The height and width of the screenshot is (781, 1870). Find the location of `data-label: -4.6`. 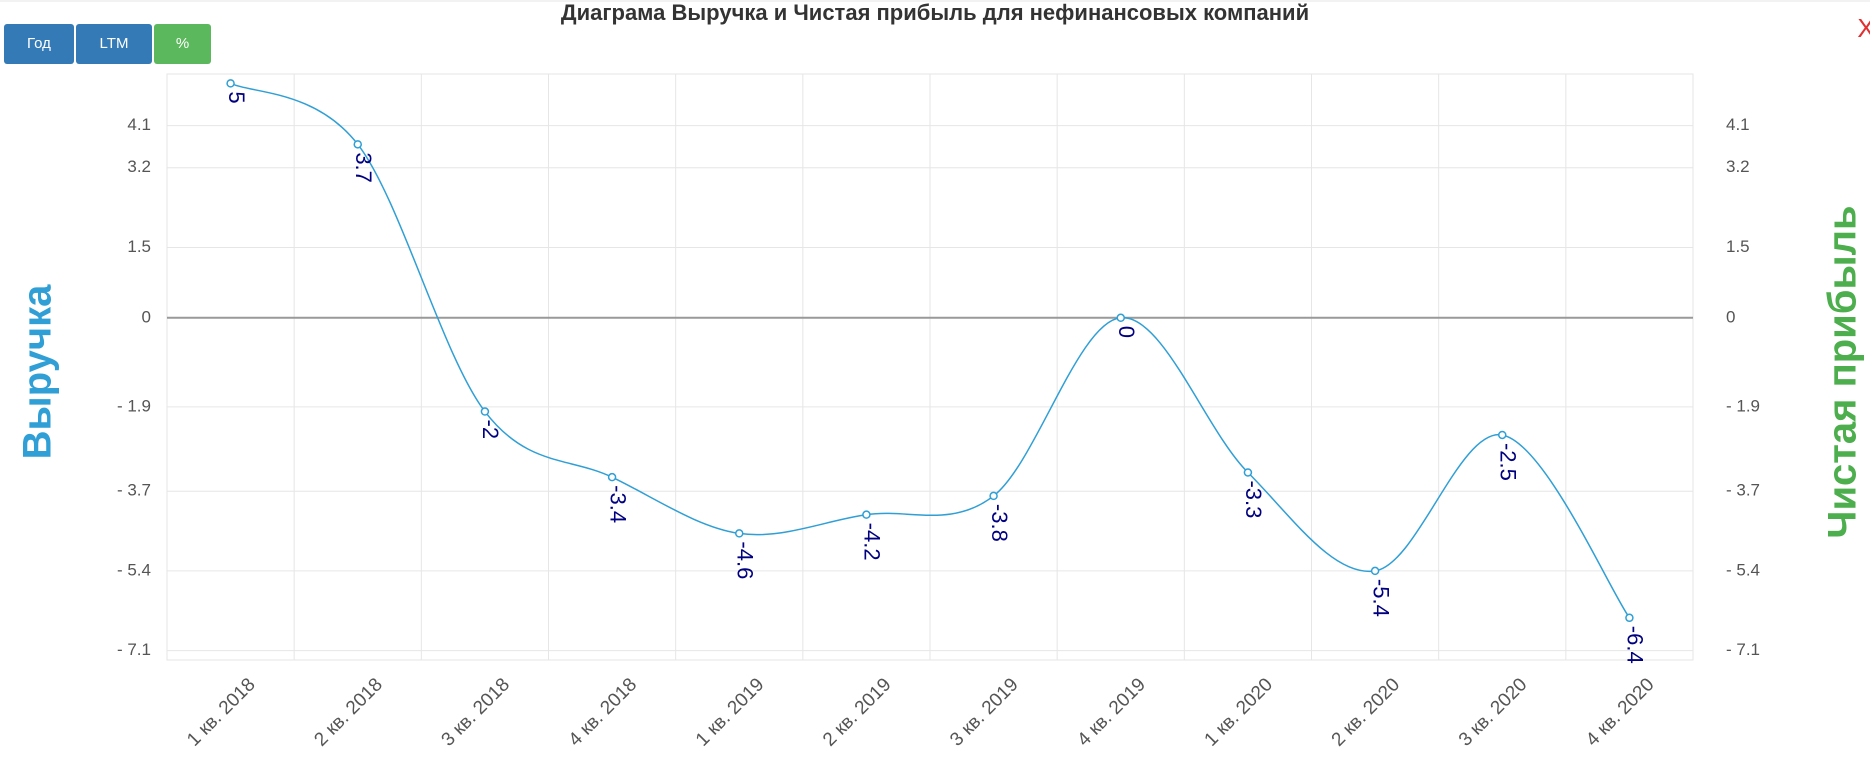

data-label: -4.6 is located at coordinates (744, 560).